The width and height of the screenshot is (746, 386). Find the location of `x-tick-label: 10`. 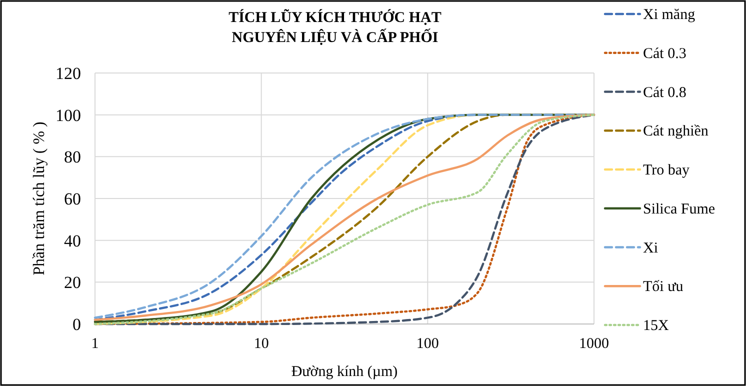

x-tick-label: 10 is located at coordinates (261, 344).